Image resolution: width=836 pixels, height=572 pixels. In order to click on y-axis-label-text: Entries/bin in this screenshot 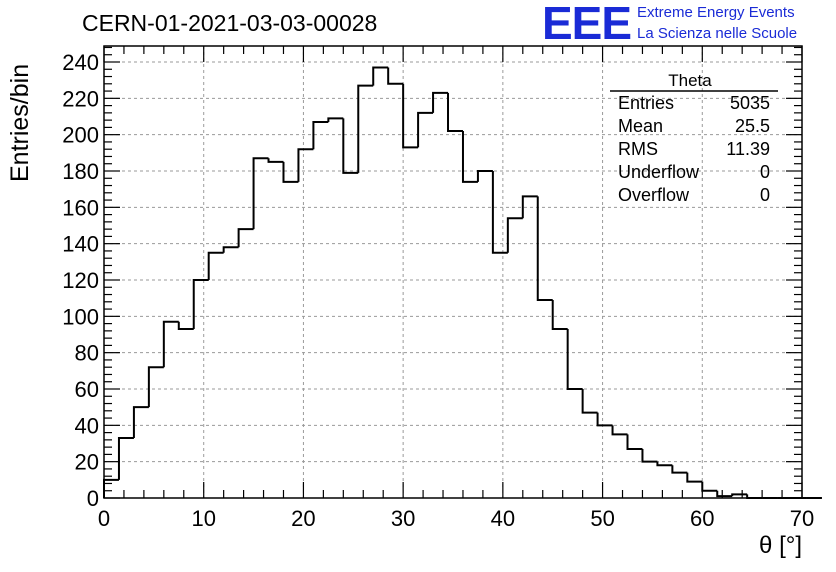, I will do `click(20, 122)`.